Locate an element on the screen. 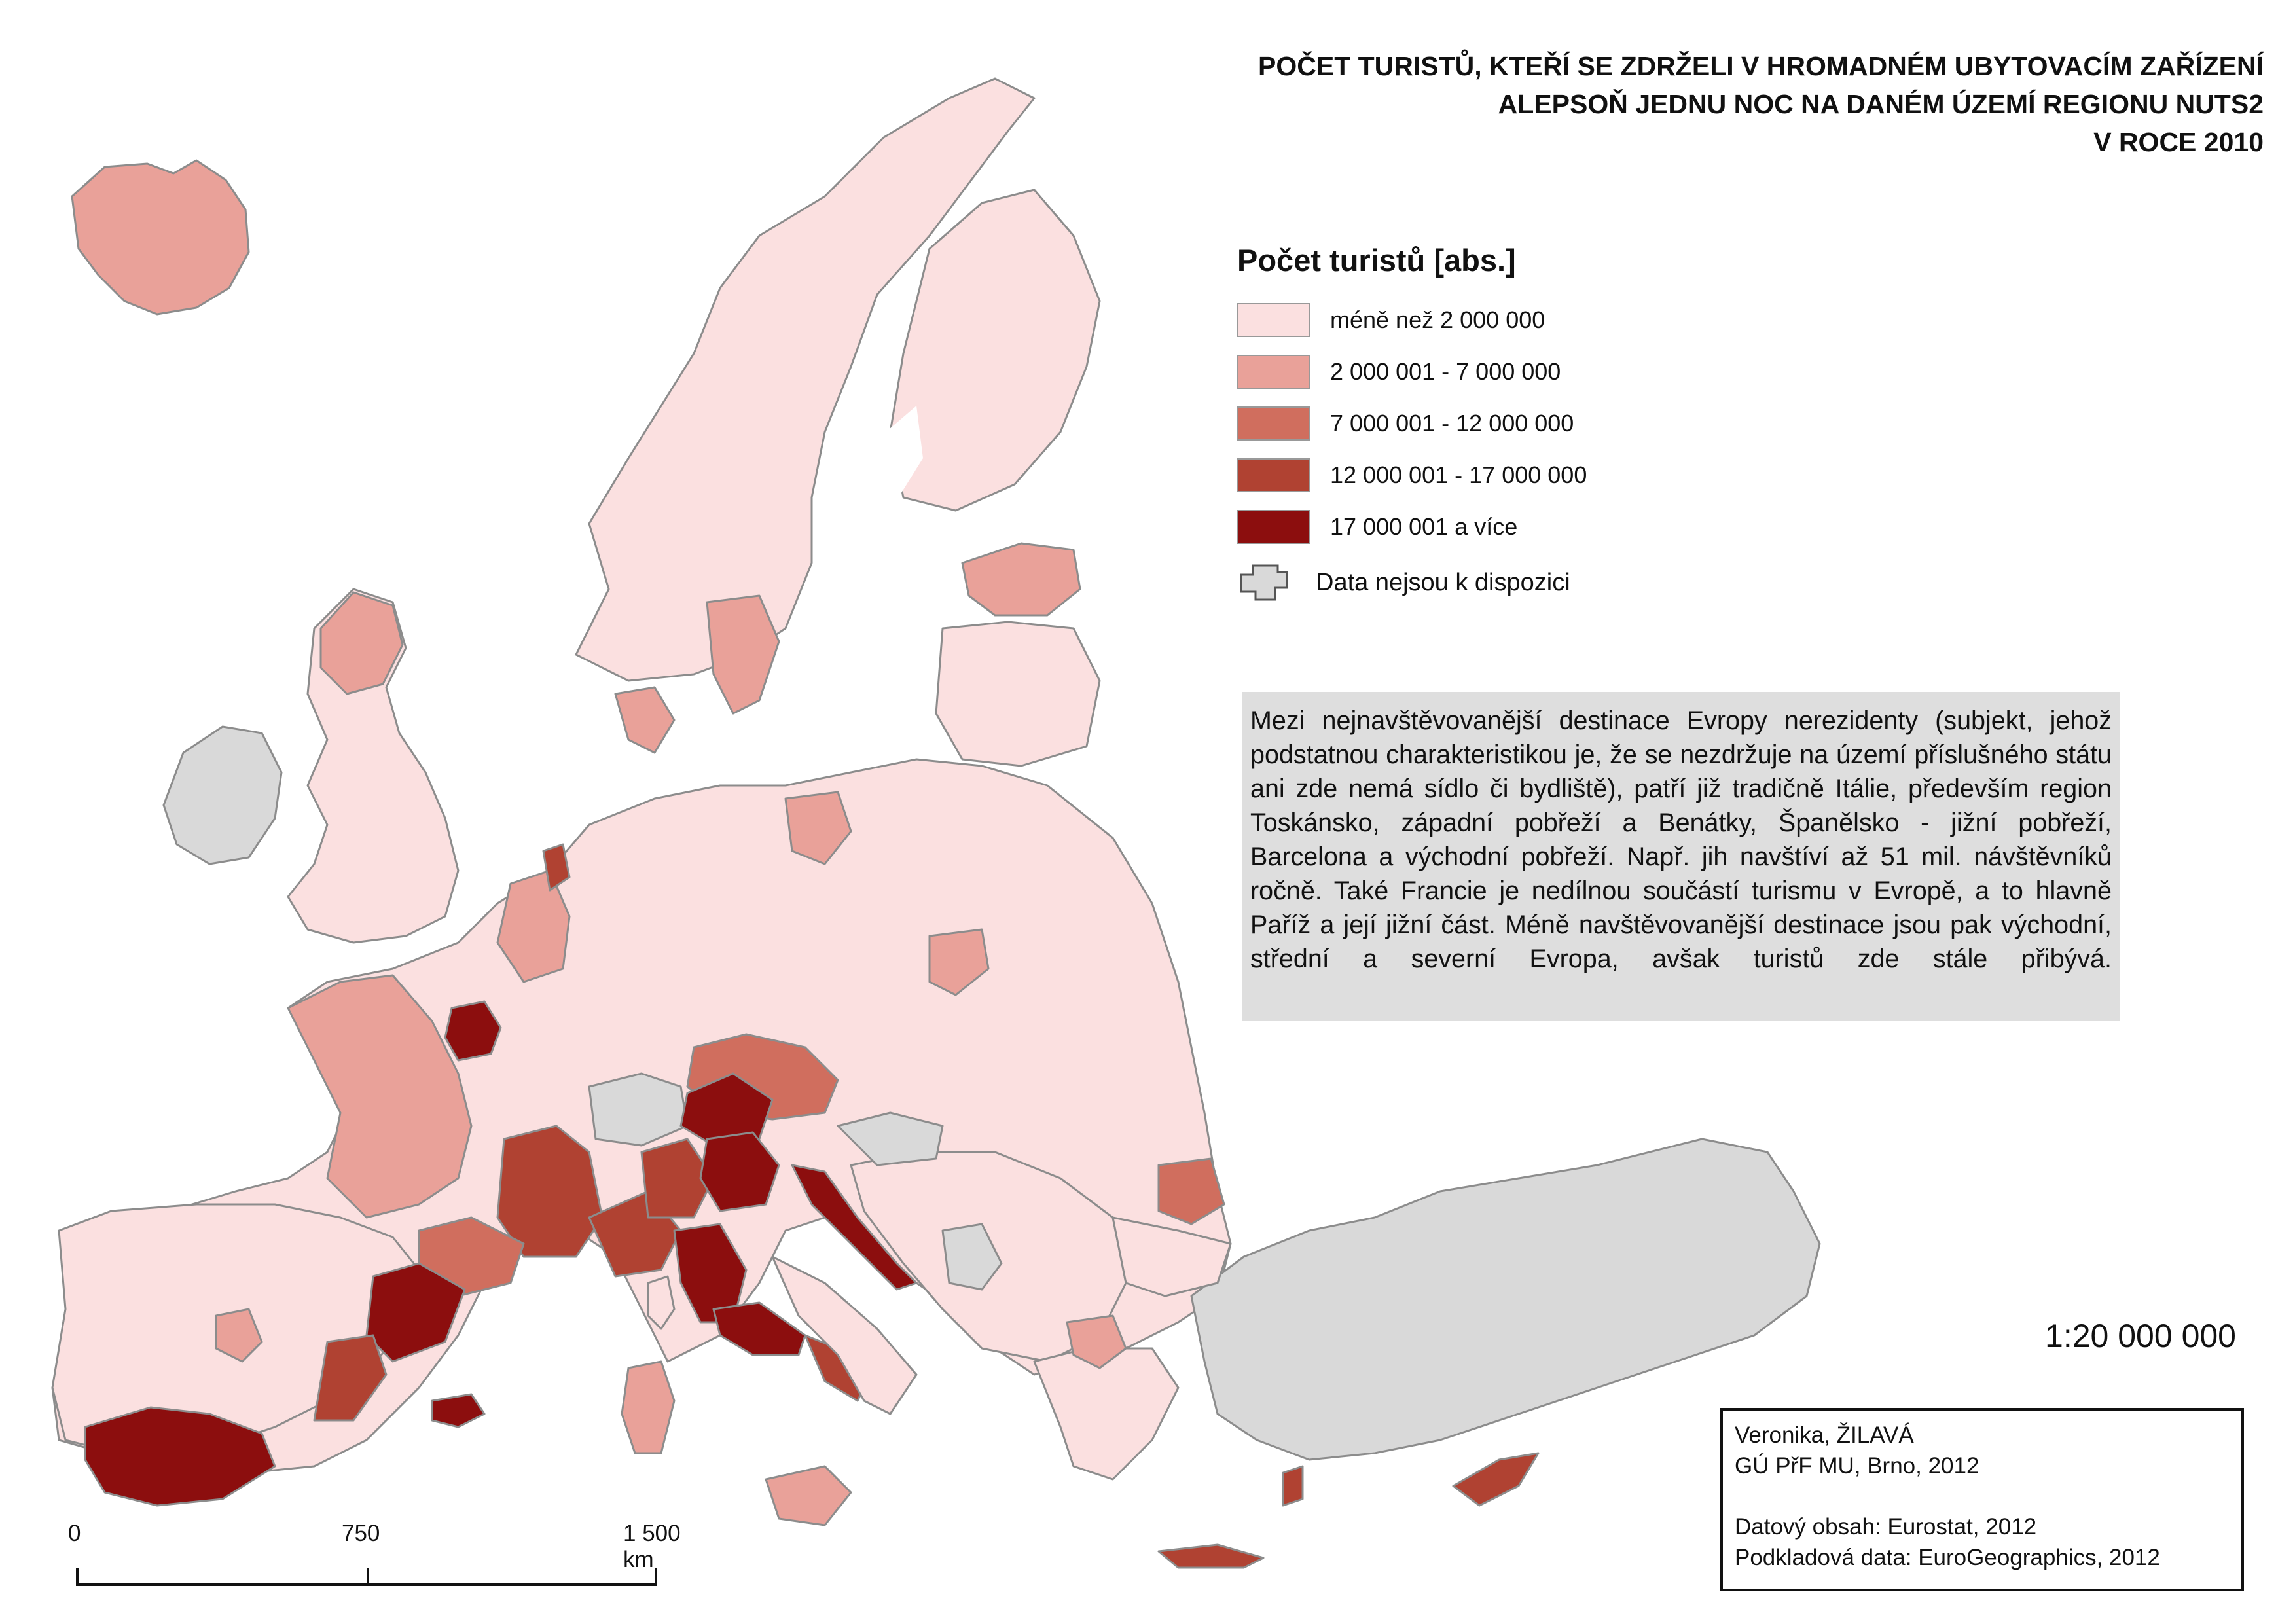 Image resolution: width=2295 pixels, height=1624 pixels. legend-item-class-4: 12 000 001 - 17 000 000 is located at coordinates (1532, 475).